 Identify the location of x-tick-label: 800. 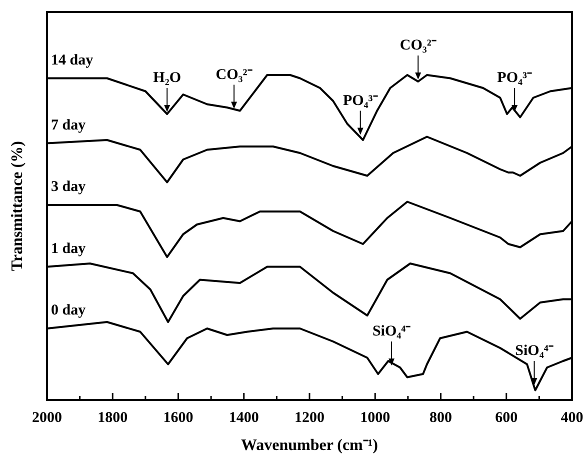
(441, 418).